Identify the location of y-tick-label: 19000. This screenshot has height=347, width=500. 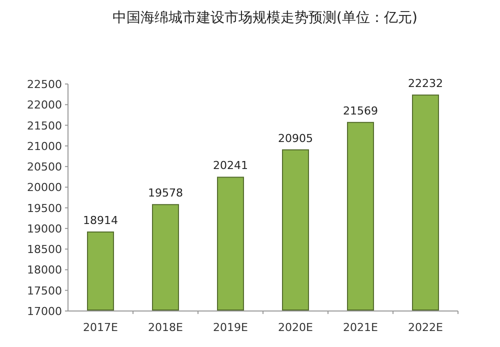
(44, 229).